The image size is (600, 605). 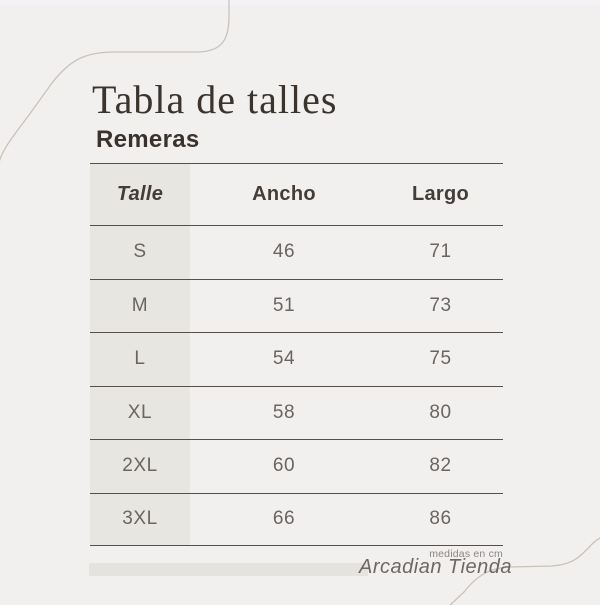 I want to click on units-note: medidas en cm, so click(x=466, y=554).